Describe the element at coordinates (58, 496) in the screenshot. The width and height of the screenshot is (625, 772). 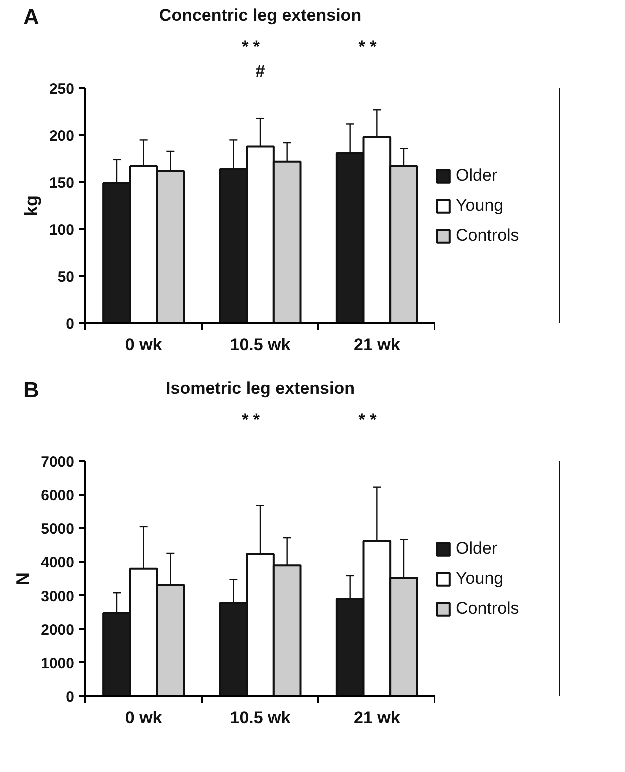
I see `y-tick-label: 6000` at that location.